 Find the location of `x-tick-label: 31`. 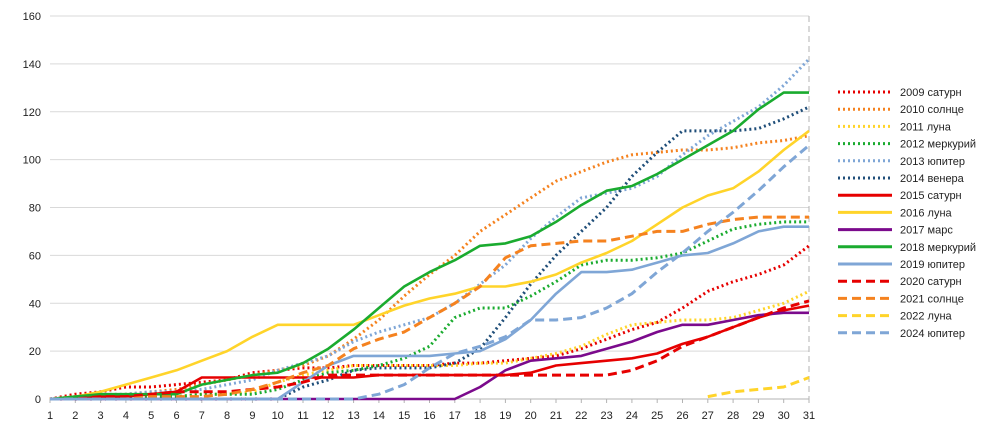

x-tick-label: 31 is located at coordinates (809, 416).